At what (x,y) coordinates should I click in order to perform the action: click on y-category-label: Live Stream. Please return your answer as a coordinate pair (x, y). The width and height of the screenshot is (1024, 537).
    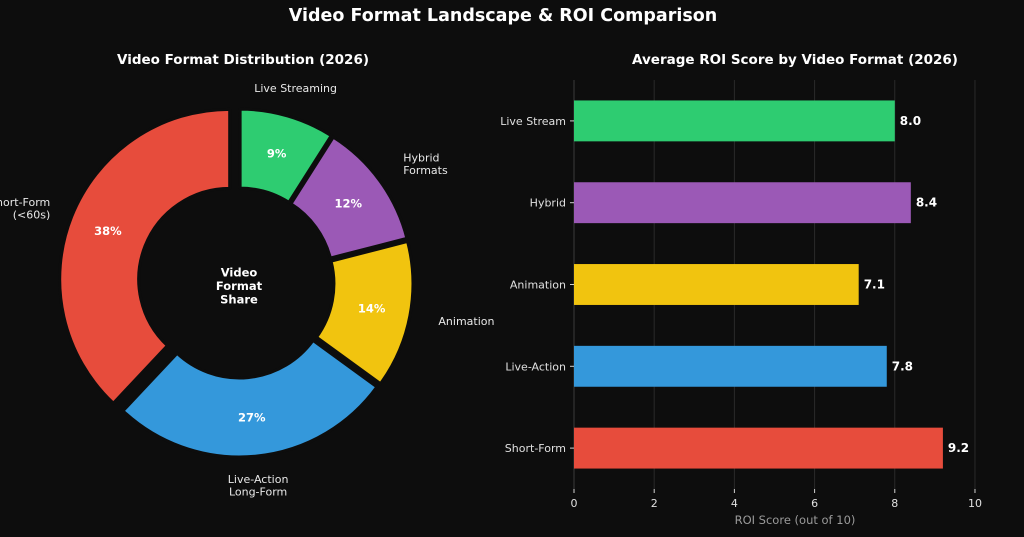
    Looking at the image, I should click on (533, 121).